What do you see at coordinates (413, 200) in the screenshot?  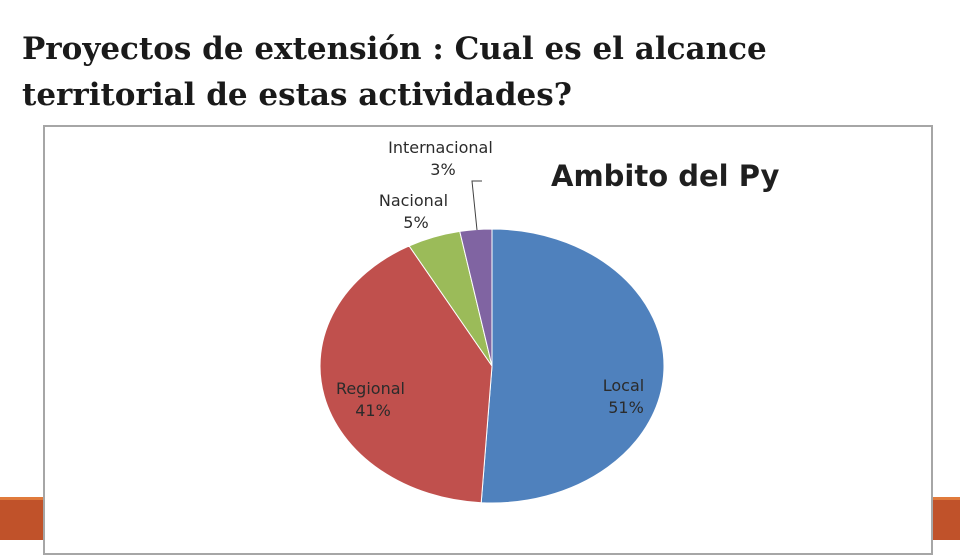 I see `slice-label-nacional-name: Nacional` at bounding box center [413, 200].